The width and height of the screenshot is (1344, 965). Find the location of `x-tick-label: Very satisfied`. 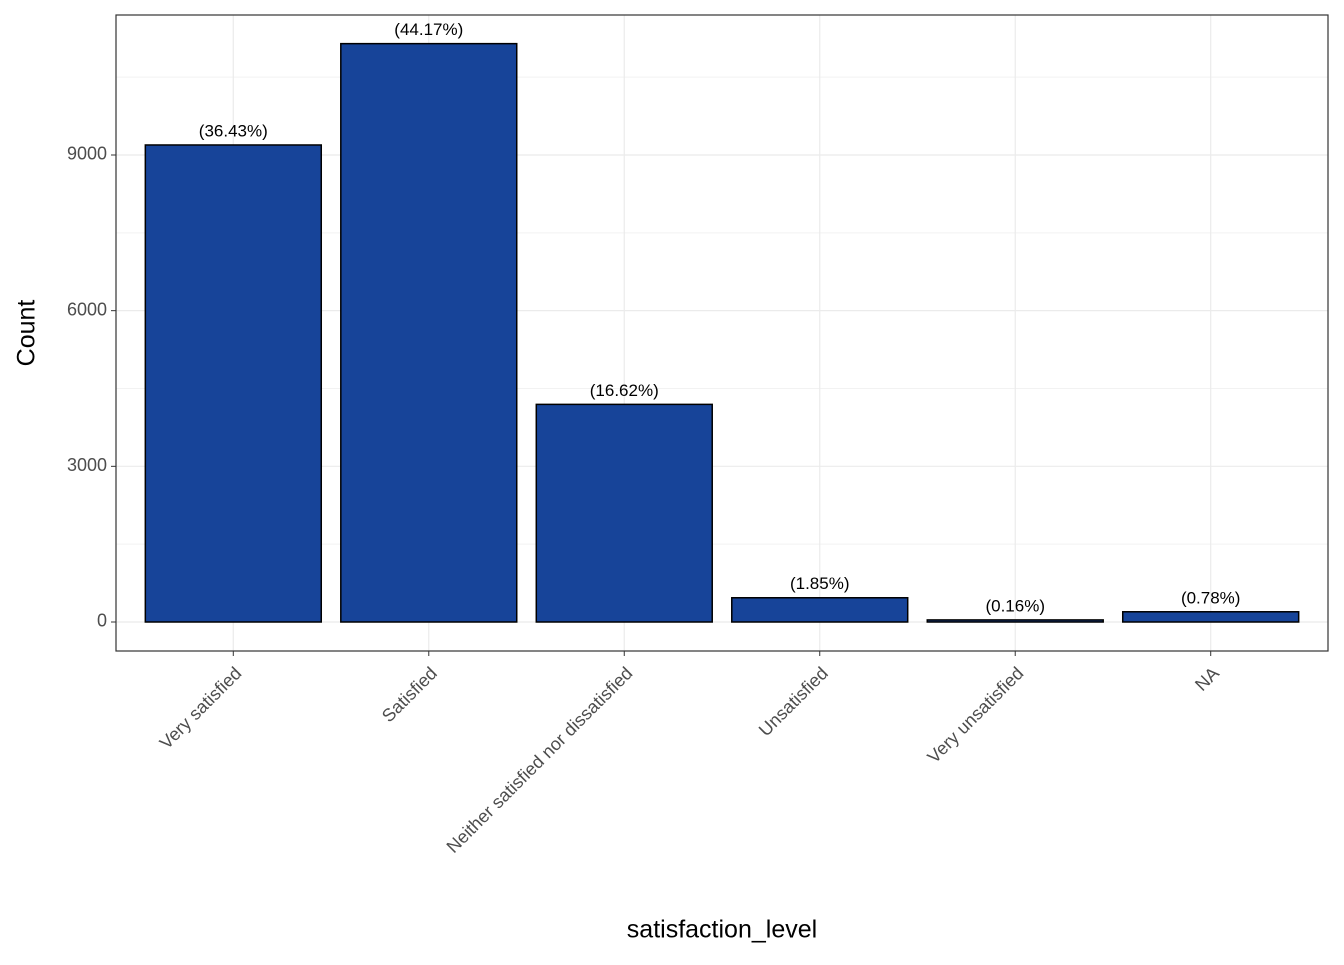

x-tick-label: Very satisfied is located at coordinates (201, 708).